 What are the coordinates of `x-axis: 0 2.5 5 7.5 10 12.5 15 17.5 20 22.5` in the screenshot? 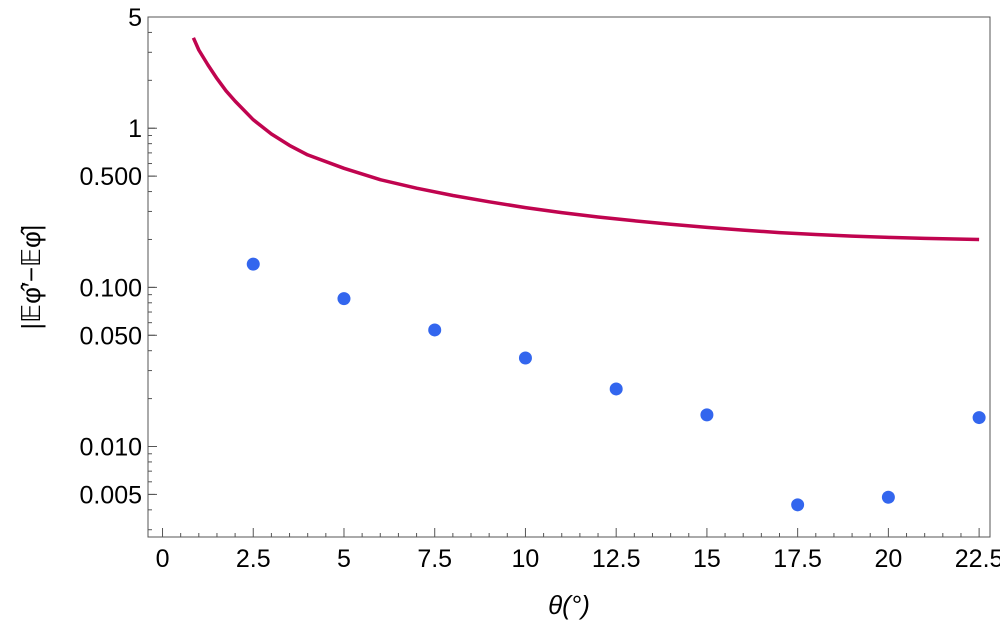 It's located at (578, 550).